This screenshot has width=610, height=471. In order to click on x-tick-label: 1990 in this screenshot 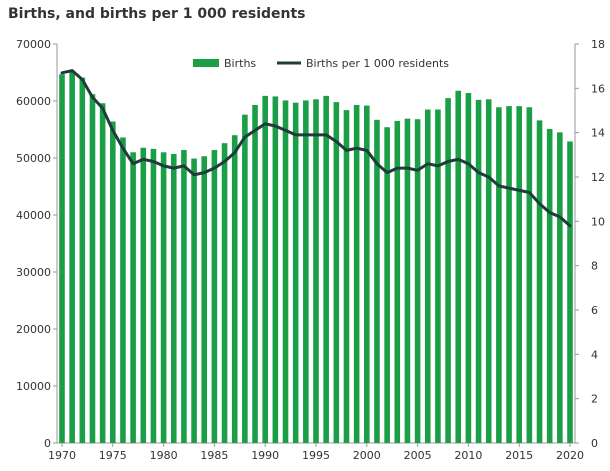, I will do `click(265, 455)`.